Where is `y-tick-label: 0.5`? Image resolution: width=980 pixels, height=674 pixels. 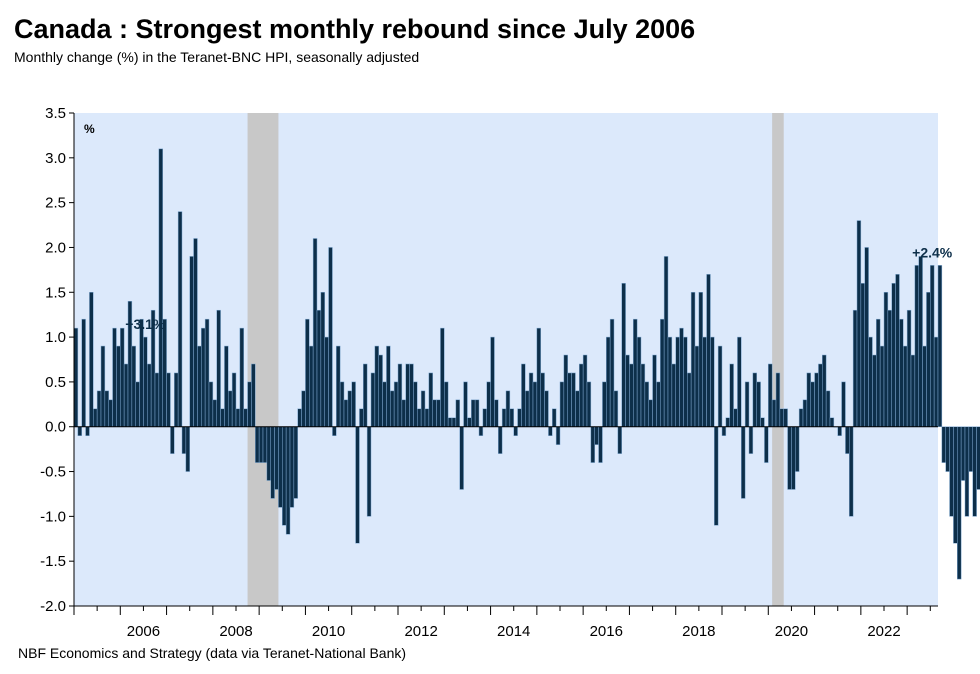 y-tick-label: 0.5 is located at coordinates (55, 382).